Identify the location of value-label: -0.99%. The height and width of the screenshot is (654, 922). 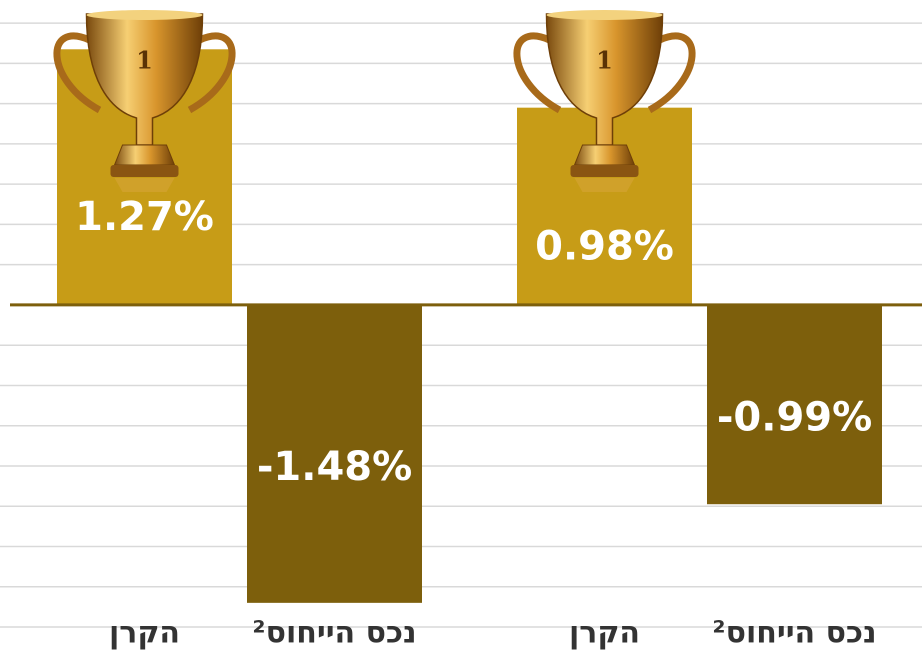
(794, 418).